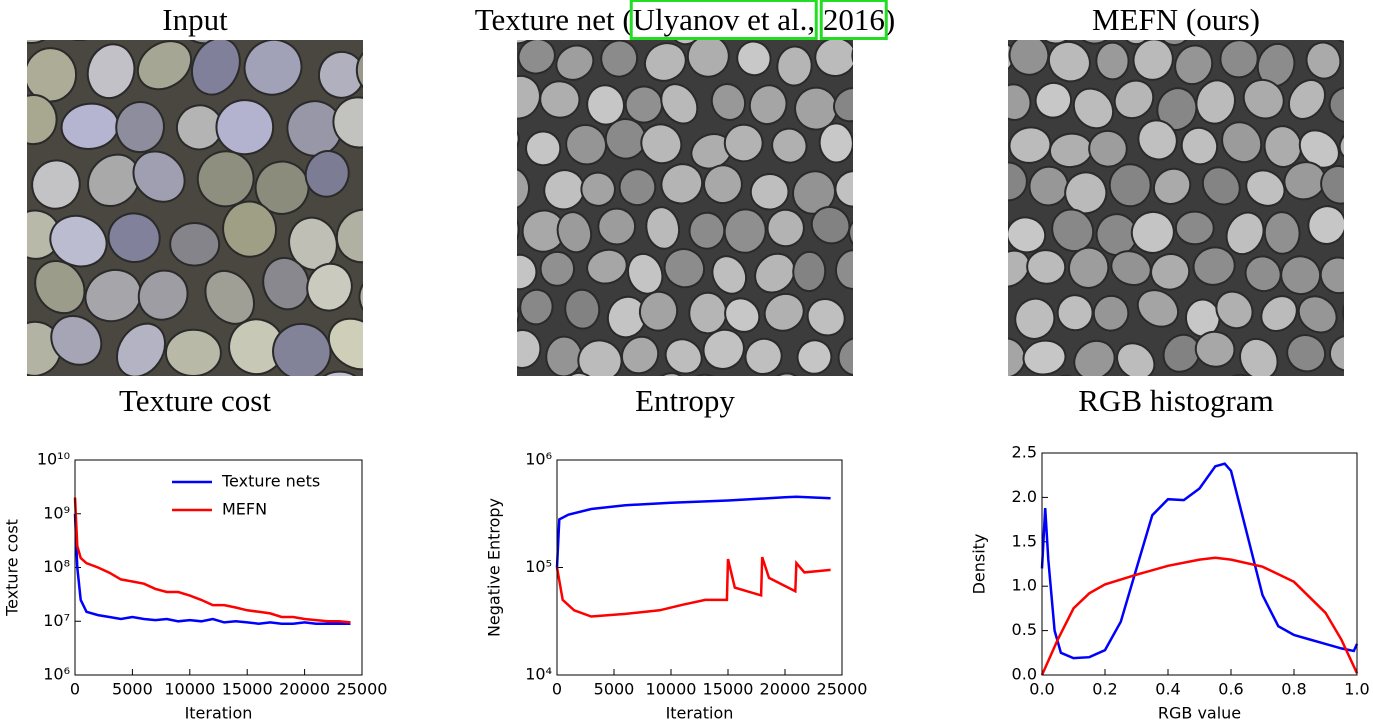 This screenshot has width=1373, height=722. What do you see at coordinates (1024, 585) in the screenshot?
I see `y-tick-label: 1.0` at bounding box center [1024, 585].